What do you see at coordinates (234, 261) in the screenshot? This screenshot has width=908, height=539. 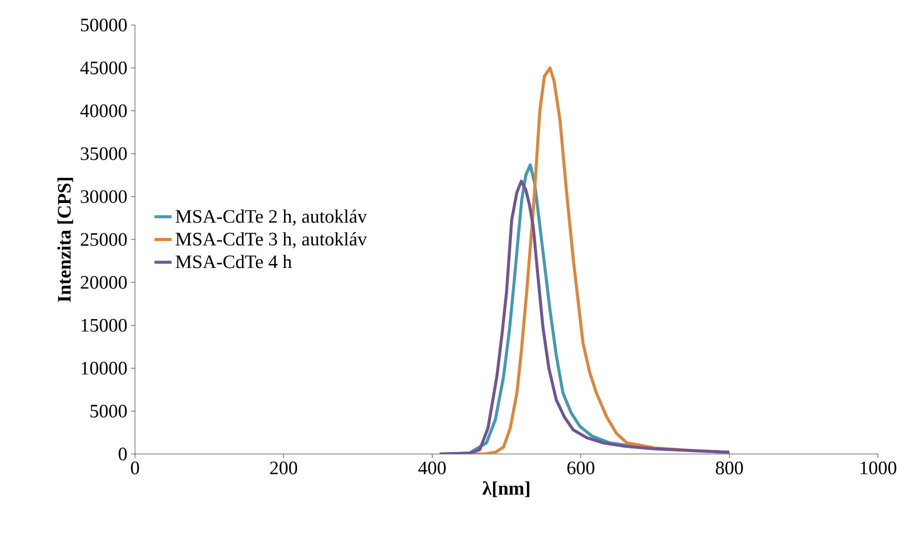 I see `legend-label: MSA-CdTe 4 h` at bounding box center [234, 261].